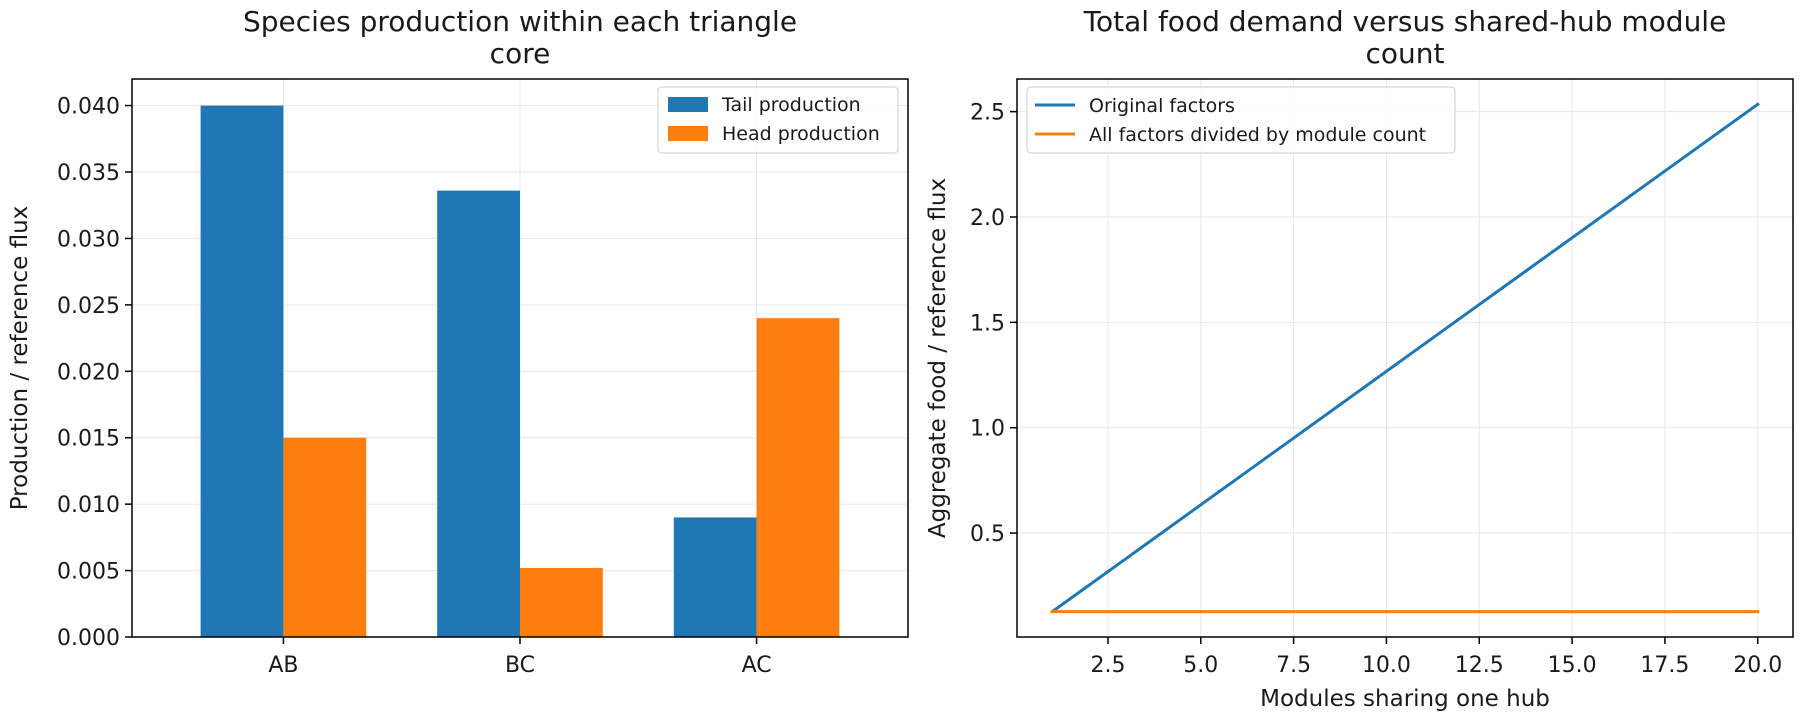 This screenshot has width=1800, height=720. What do you see at coordinates (520, 53) in the screenshot?
I see `chart-title: core` at bounding box center [520, 53].